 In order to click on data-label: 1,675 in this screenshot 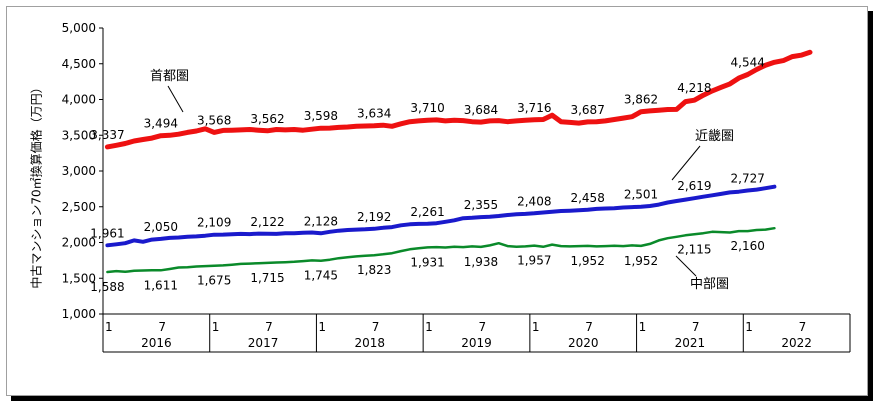, I will do `click(214, 281)`.